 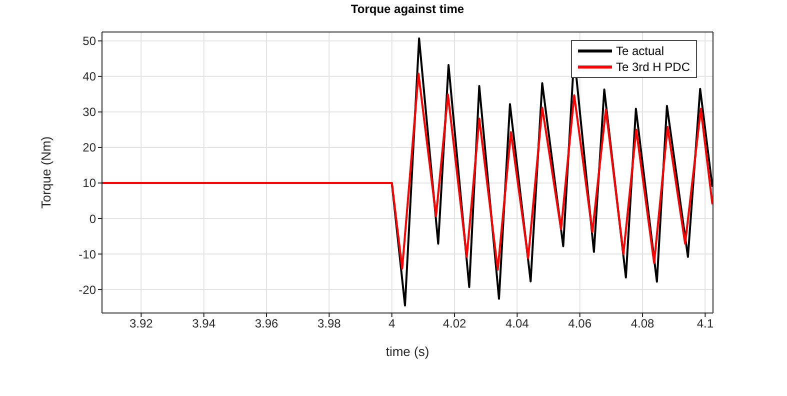 I want to click on x-tick-label: 4, so click(x=392, y=323).